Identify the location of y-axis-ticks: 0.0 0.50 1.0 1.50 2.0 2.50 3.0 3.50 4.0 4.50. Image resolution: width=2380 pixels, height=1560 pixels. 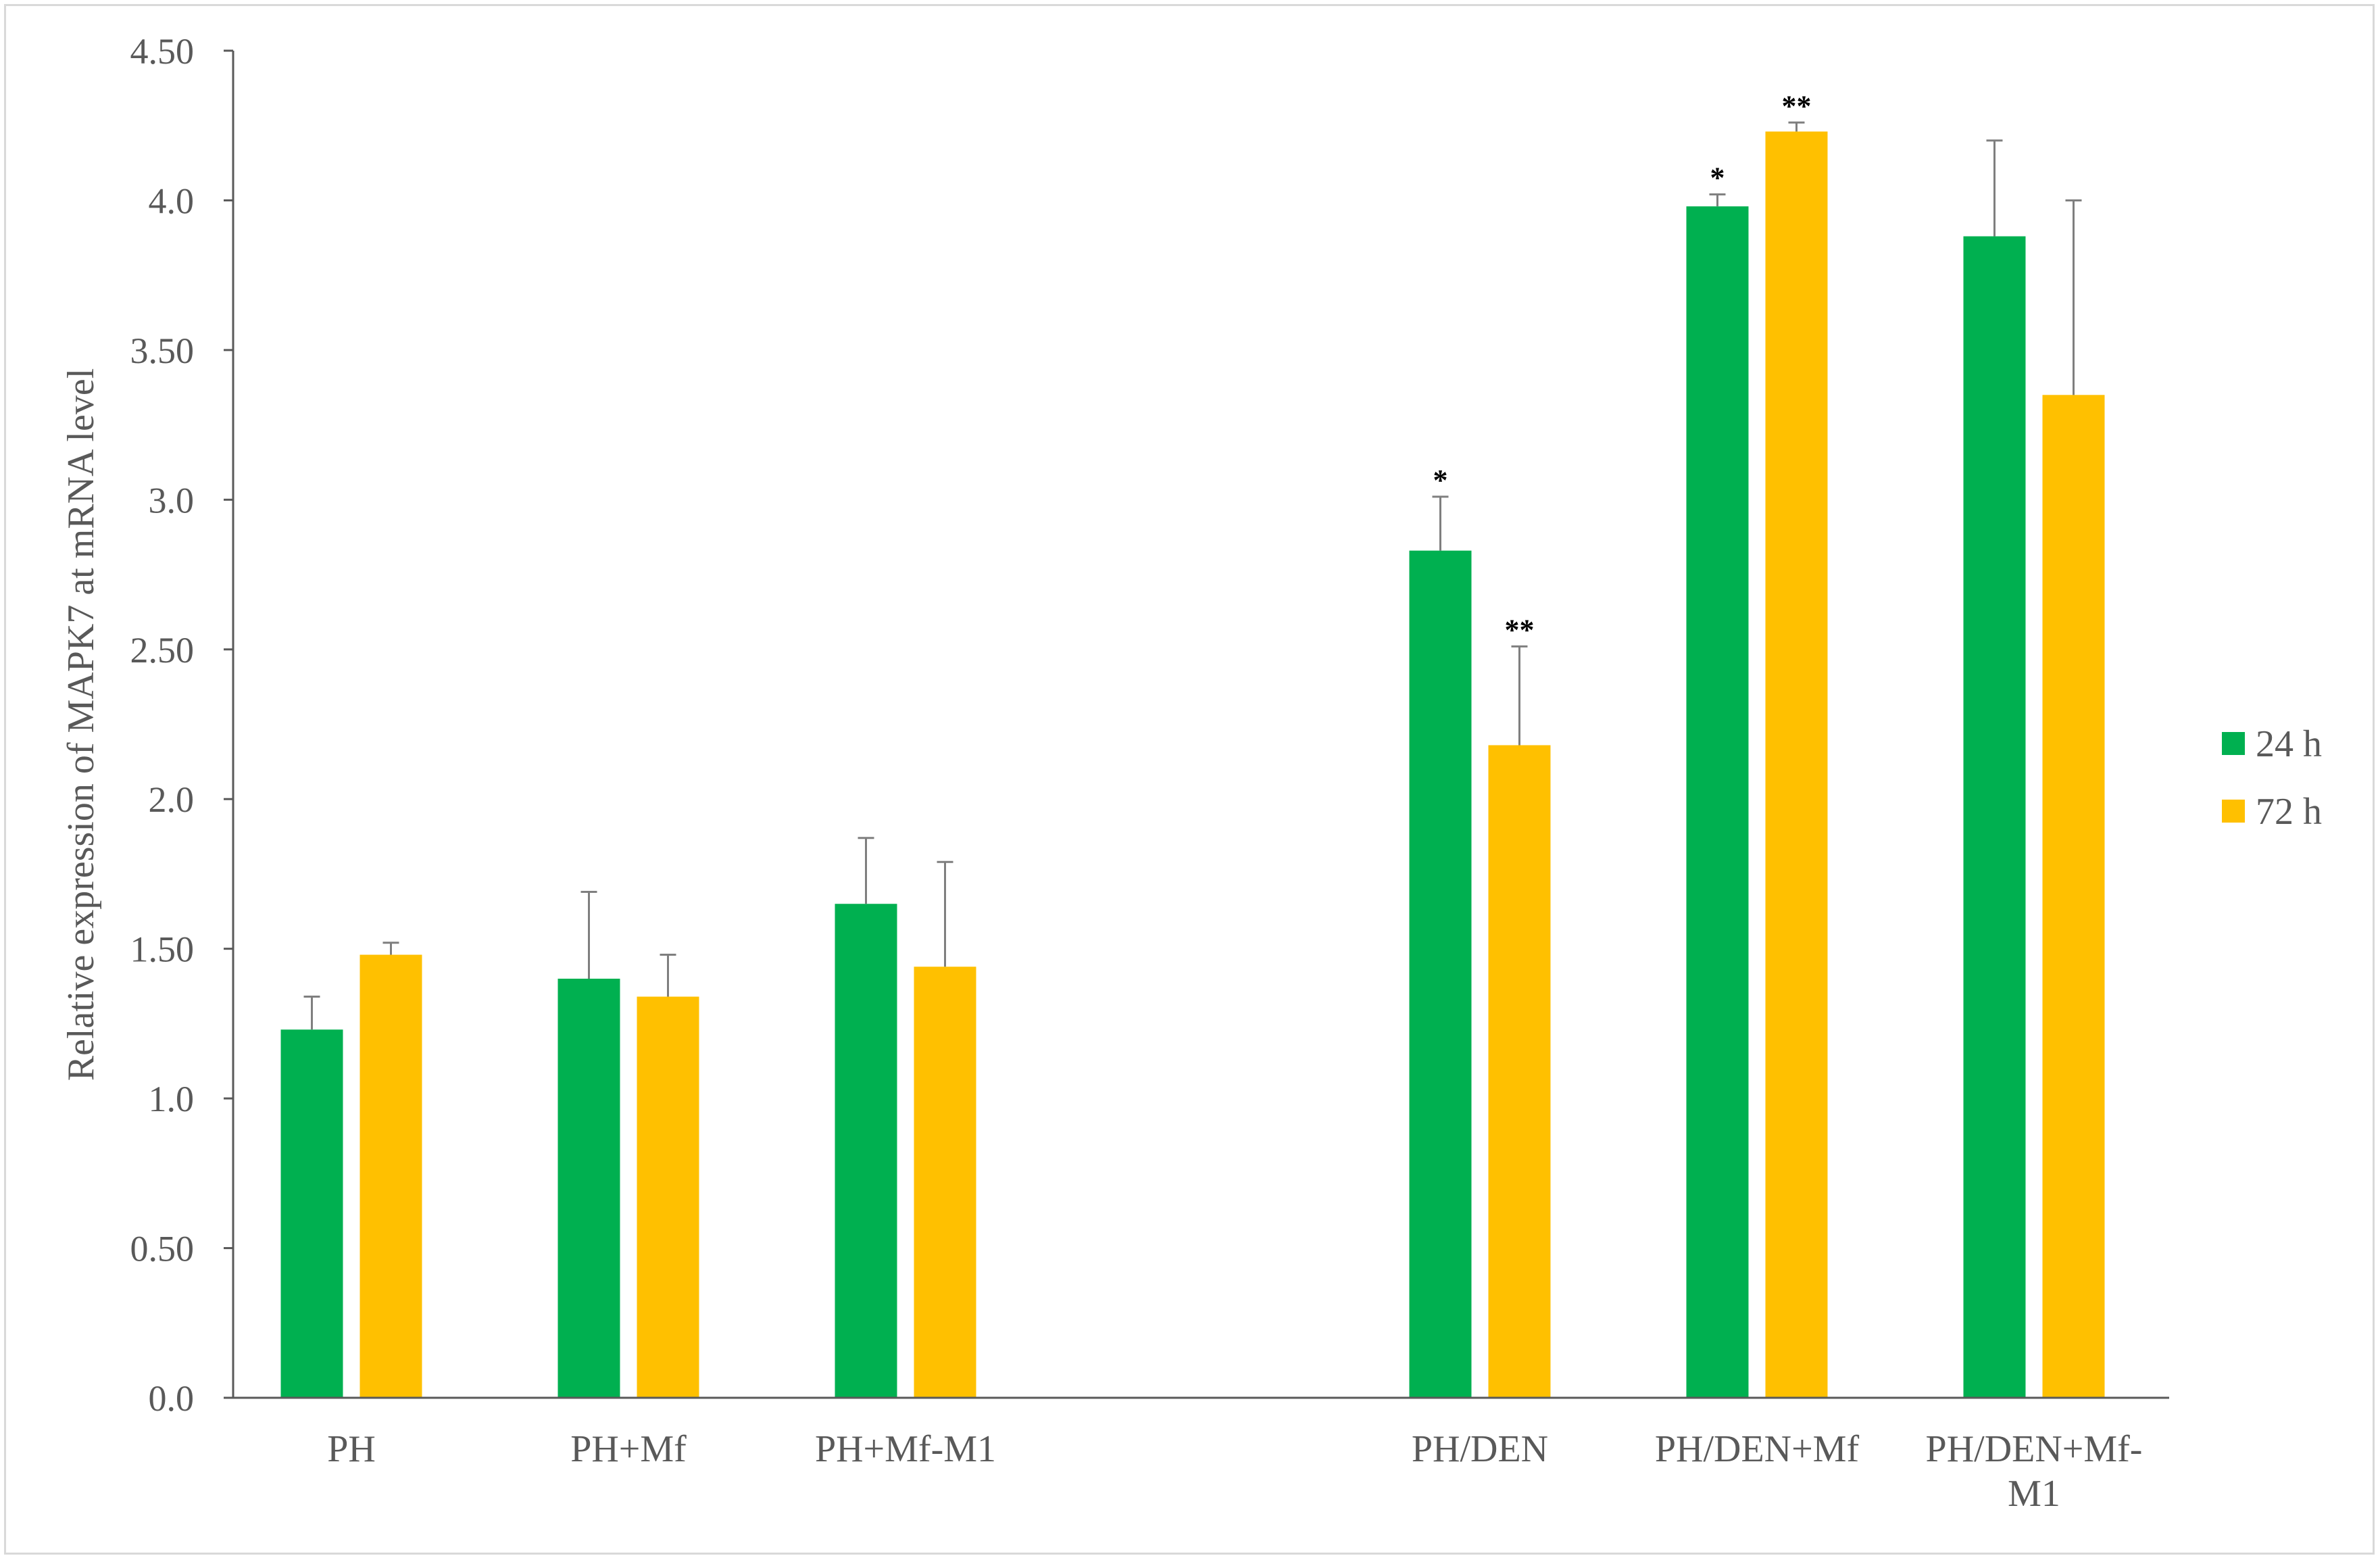
(181, 725).